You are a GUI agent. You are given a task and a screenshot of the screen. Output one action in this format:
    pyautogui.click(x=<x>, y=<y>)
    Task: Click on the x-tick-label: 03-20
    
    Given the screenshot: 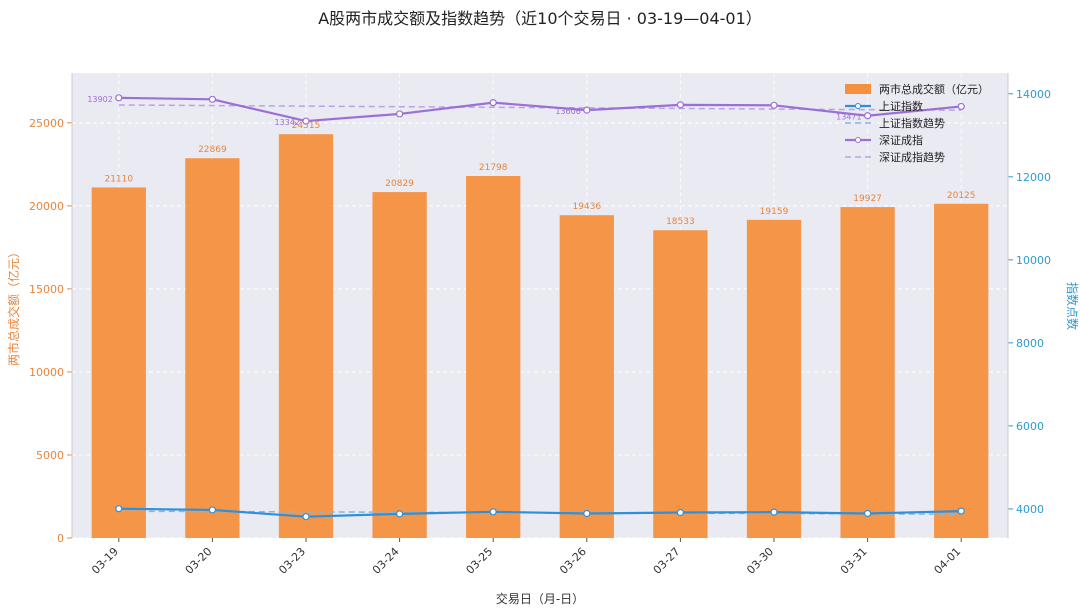 What is the action you would take?
    pyautogui.click(x=199, y=561)
    